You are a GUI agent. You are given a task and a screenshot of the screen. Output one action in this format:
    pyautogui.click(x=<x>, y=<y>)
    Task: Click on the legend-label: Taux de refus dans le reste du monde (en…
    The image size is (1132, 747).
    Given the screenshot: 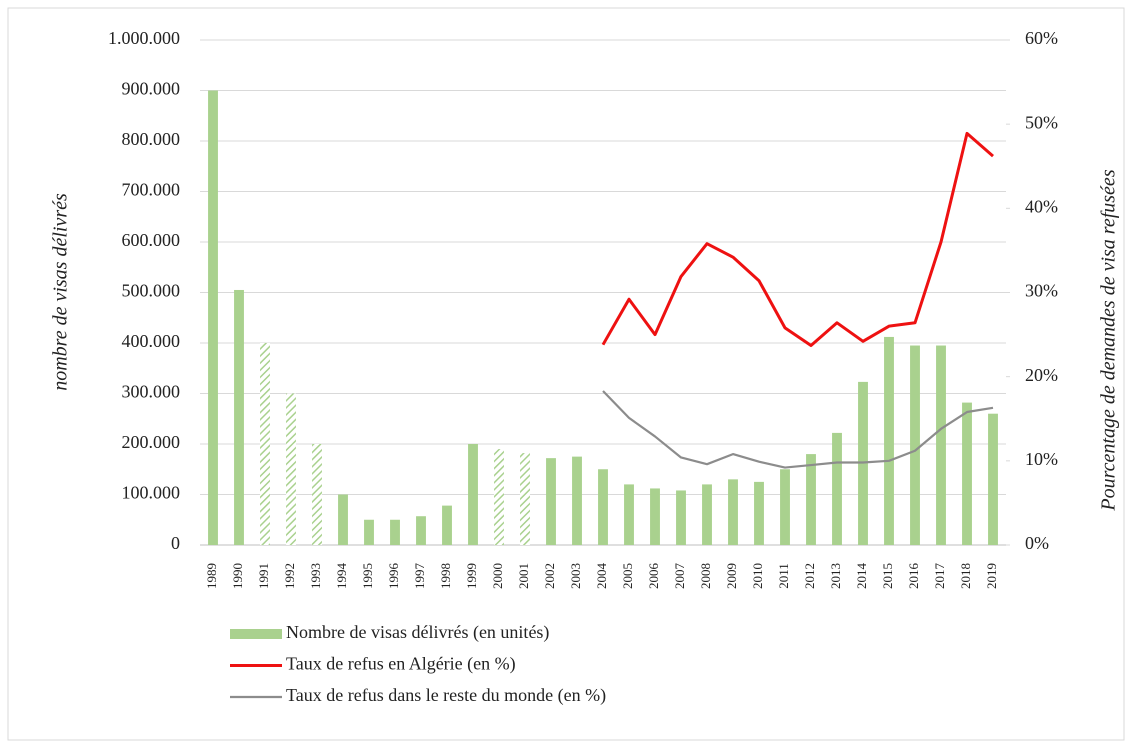 What is the action you would take?
    pyautogui.click(x=446, y=695)
    